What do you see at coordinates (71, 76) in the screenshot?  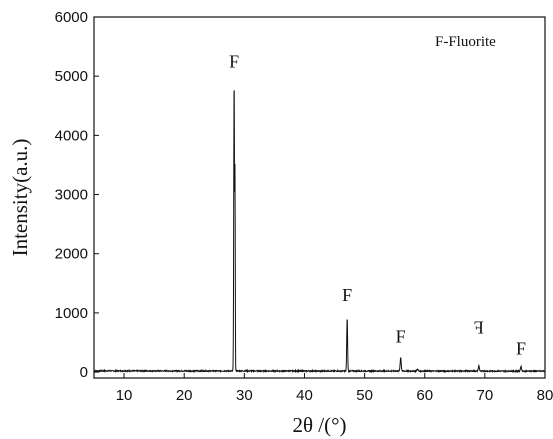 I see `y-tick-label: 5000` at bounding box center [71, 76].